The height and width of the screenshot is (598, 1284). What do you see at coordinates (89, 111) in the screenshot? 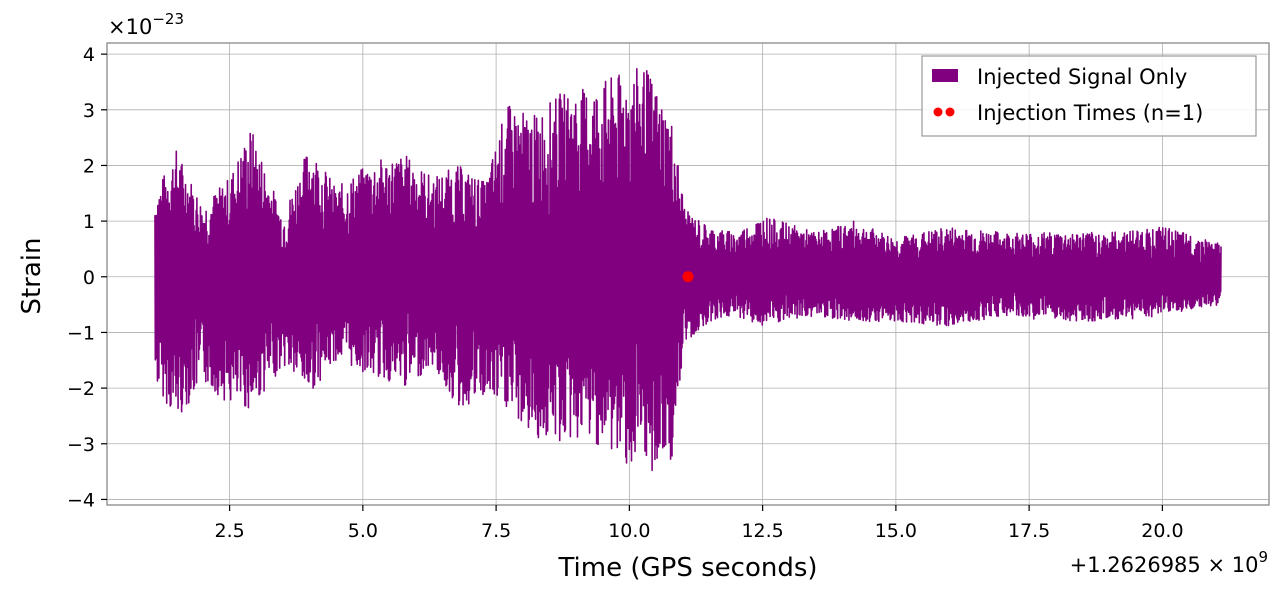
I see `y-tick-label: 3` at bounding box center [89, 111].